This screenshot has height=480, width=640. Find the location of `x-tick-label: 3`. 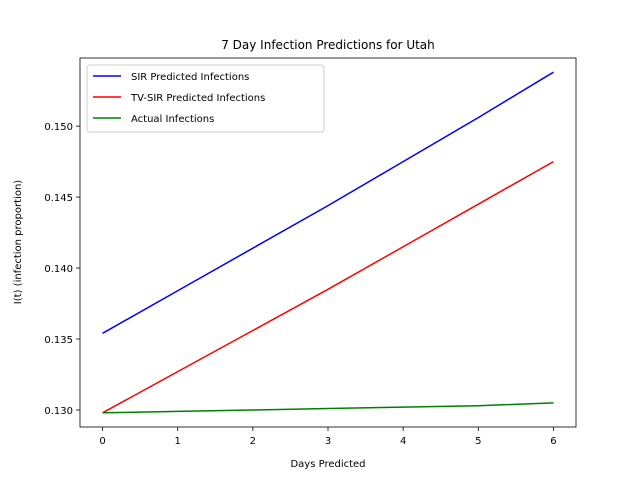

x-tick-label: 3 is located at coordinates (328, 441).